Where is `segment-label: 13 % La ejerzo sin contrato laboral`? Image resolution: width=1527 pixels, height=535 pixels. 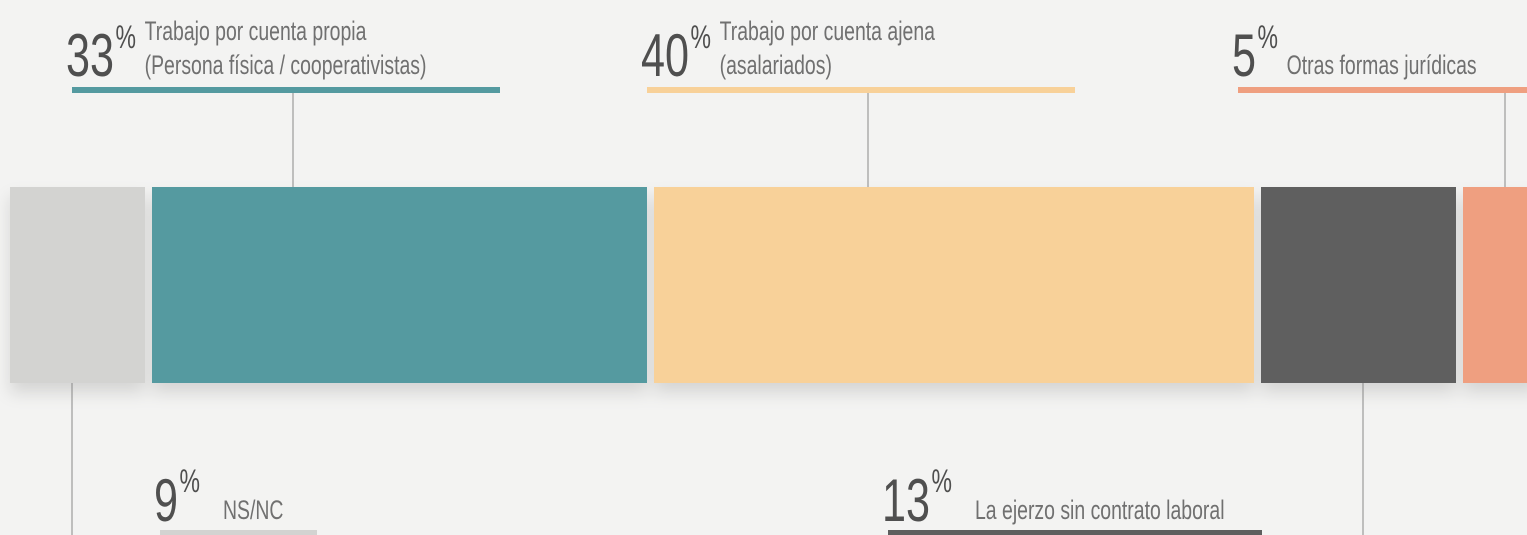 segment-label: 13 % La ejerzo sin contrato laboral is located at coordinates (1053, 498).